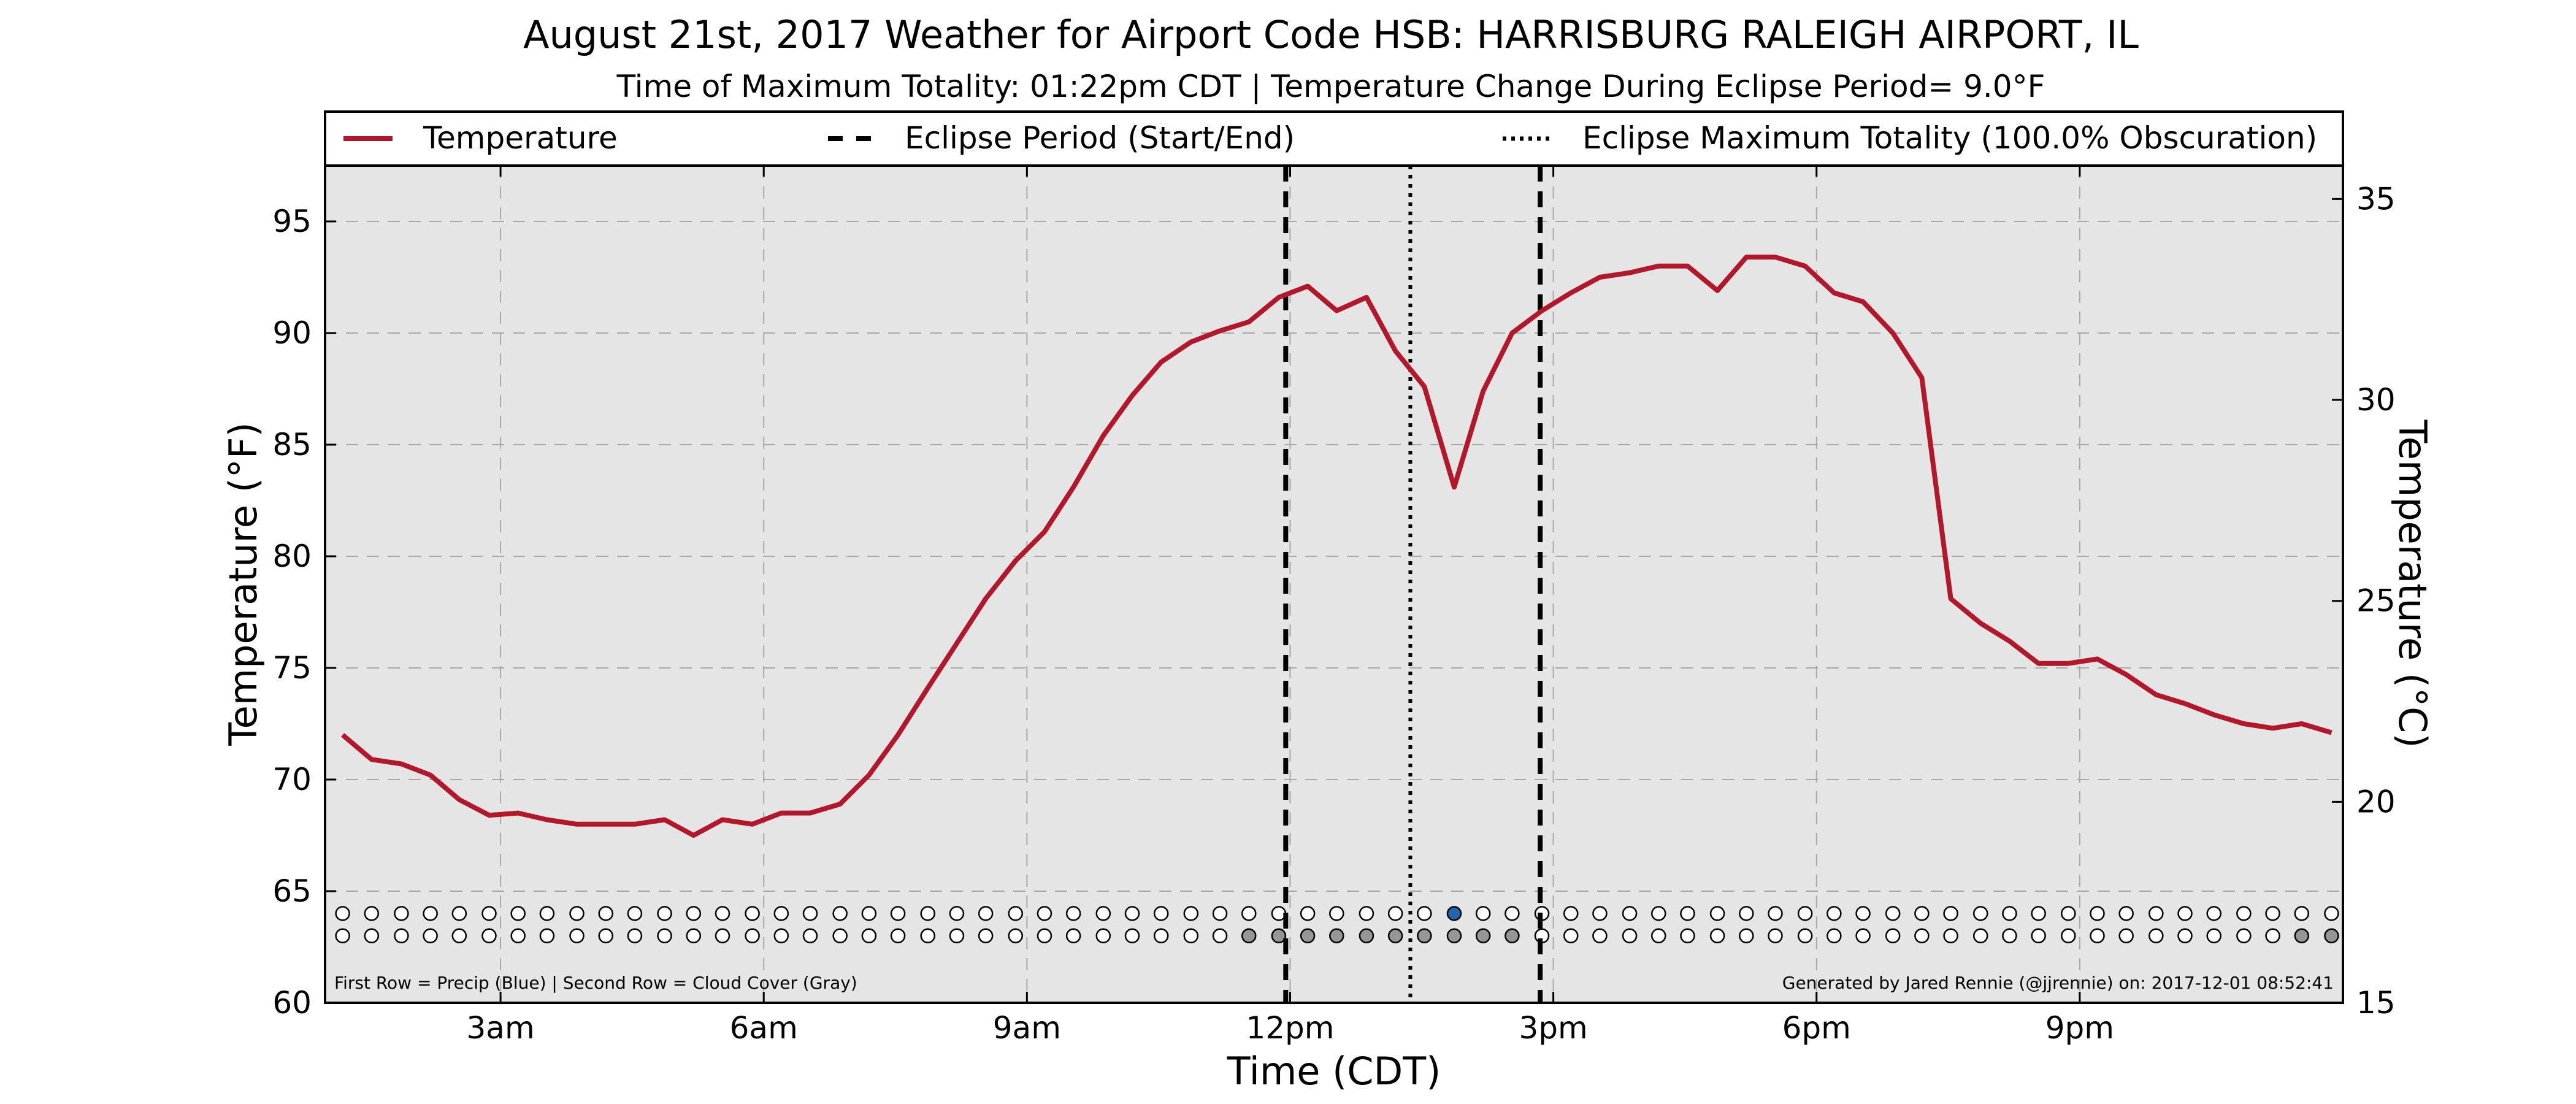  What do you see at coordinates (1334, 1071) in the screenshot?
I see `x-axis-label: Time (CDT)` at bounding box center [1334, 1071].